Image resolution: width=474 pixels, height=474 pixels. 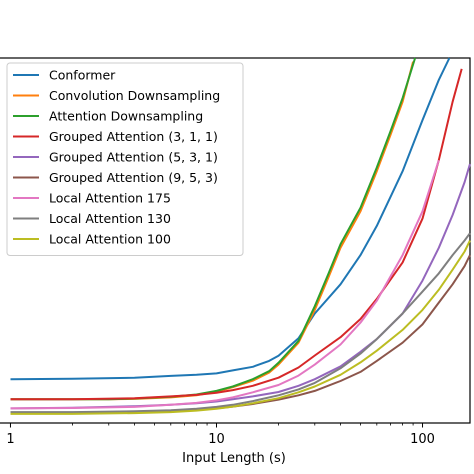 What do you see at coordinates (110, 198) in the screenshot?
I see `legend-label: Local Attention 175` at bounding box center [110, 198].